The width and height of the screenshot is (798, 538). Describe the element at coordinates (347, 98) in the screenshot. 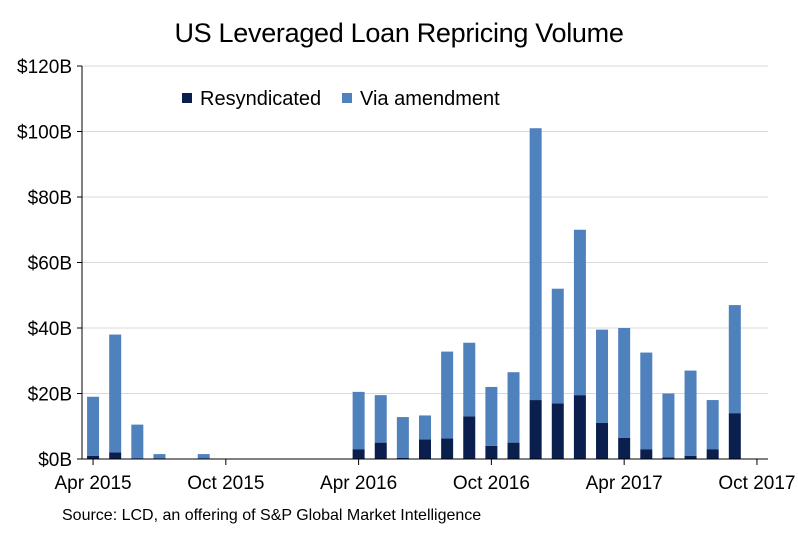

I see `legend-swatch-via-amendment` at that location.